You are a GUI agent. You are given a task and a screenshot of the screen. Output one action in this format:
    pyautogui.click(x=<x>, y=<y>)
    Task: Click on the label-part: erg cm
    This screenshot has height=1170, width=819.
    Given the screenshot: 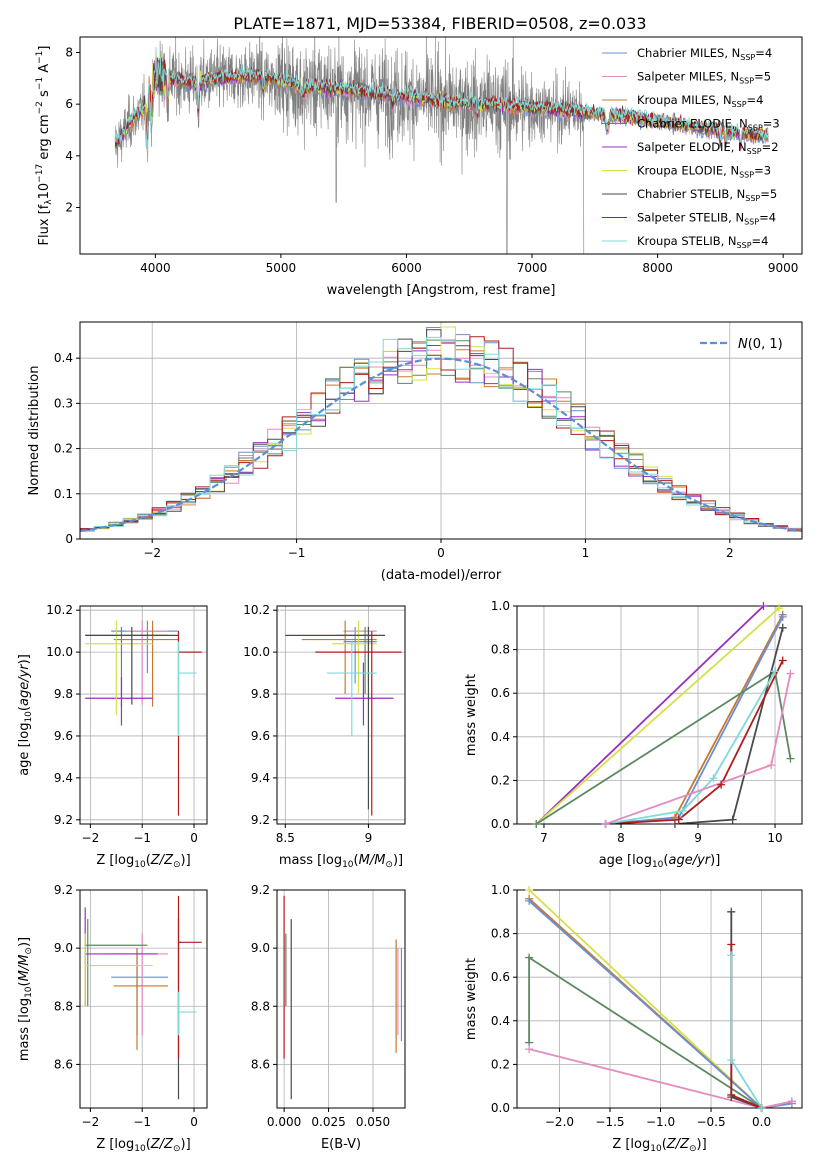 What is the action you would take?
    pyautogui.click(x=44, y=138)
    